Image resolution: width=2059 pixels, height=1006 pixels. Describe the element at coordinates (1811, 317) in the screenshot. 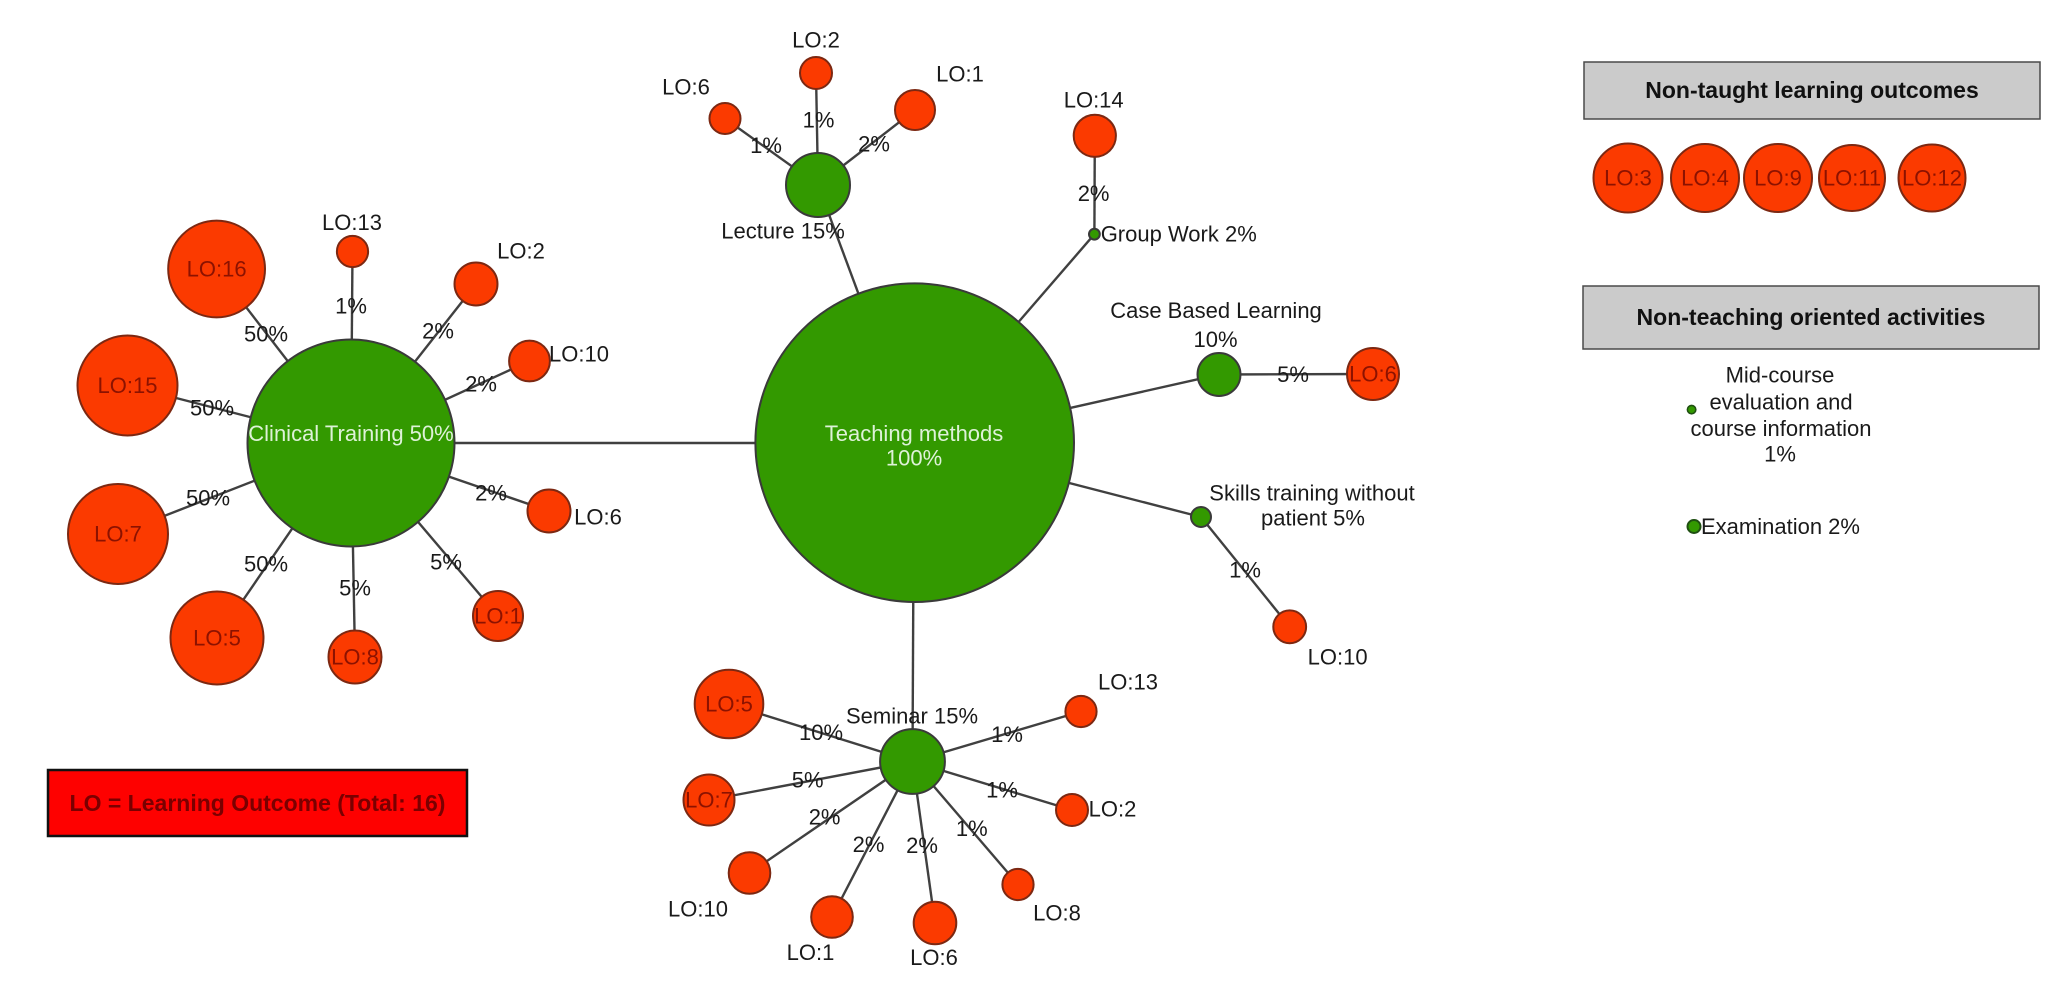

I see `svg-text:Non-teaching oriented activiti: Non-teaching oriented activities` at that location.